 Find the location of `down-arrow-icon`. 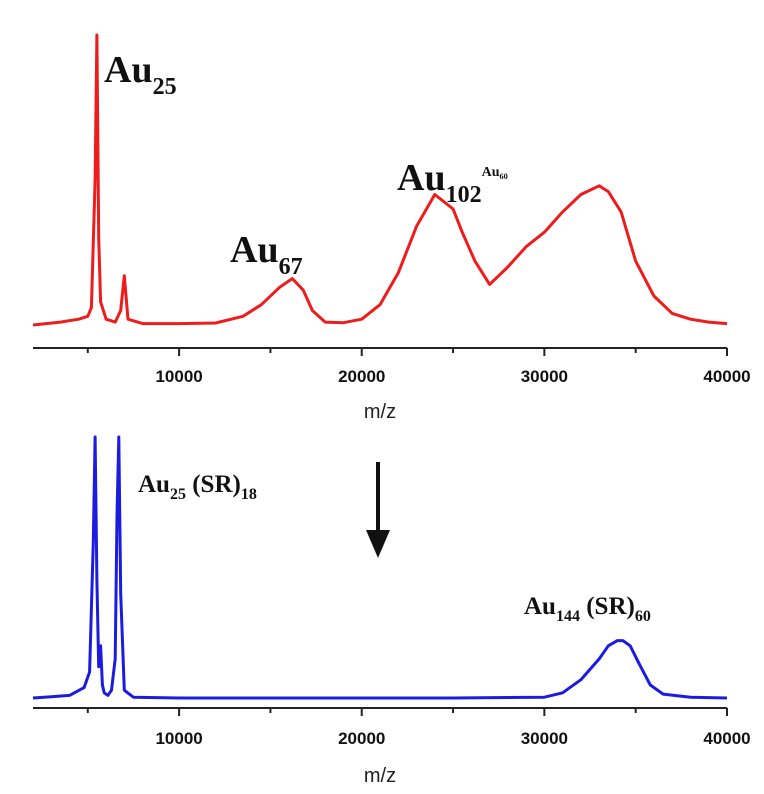

down-arrow-icon is located at coordinates (378, 510).